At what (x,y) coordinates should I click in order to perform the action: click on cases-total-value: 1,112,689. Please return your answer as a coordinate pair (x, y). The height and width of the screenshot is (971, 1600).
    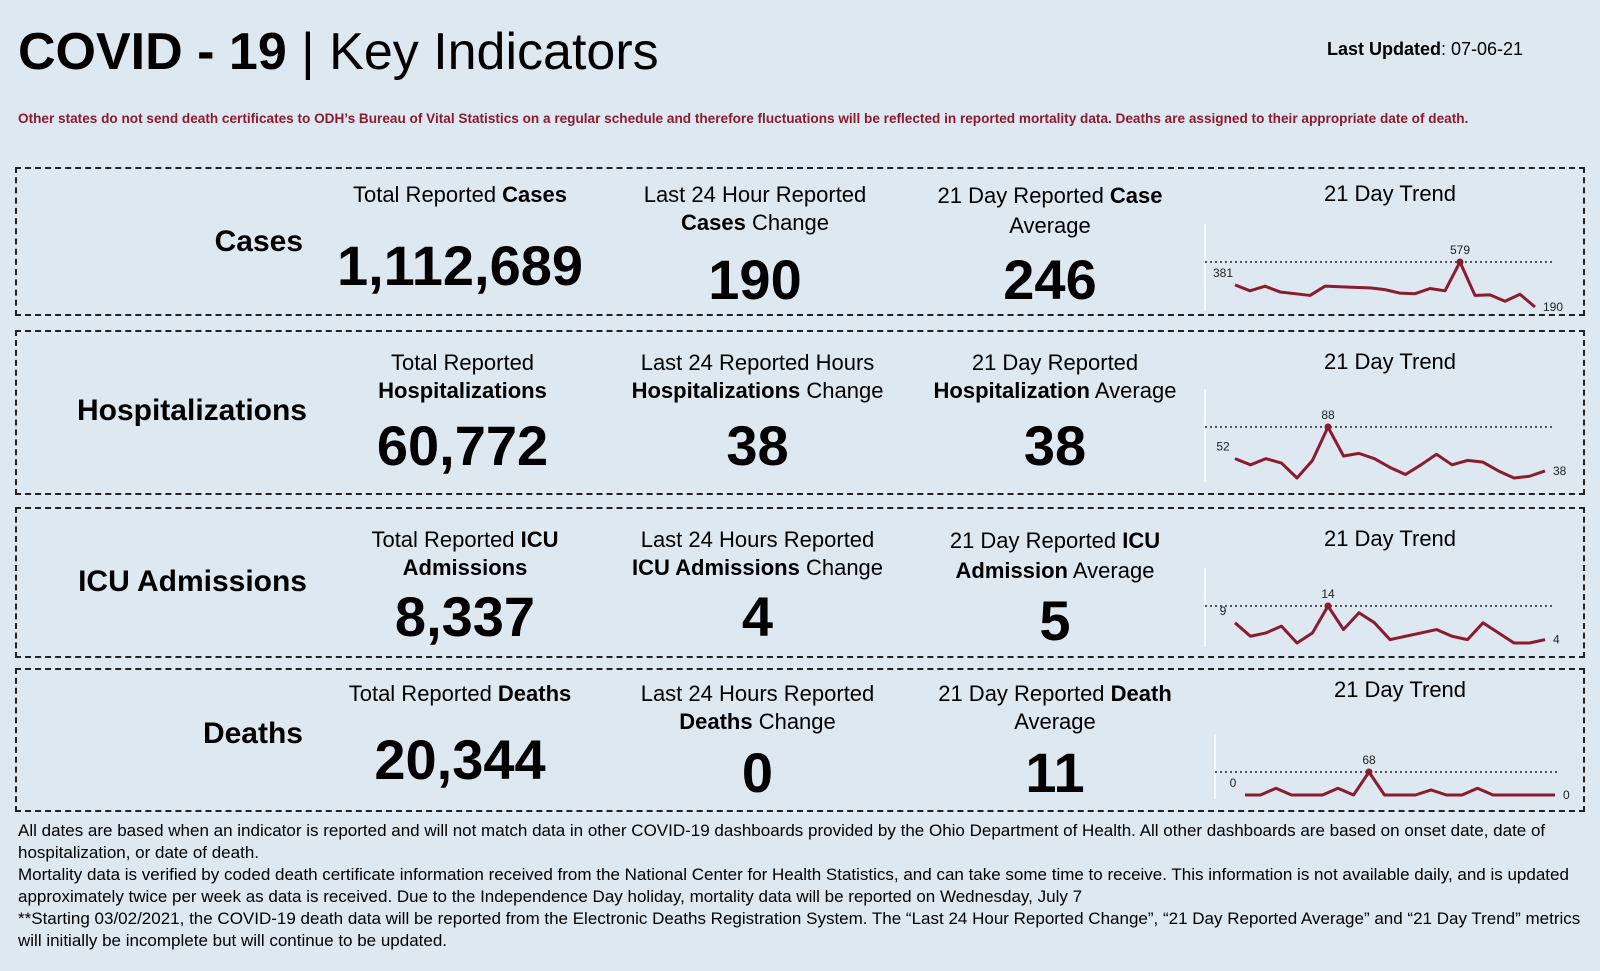
    Looking at the image, I should click on (460, 265).